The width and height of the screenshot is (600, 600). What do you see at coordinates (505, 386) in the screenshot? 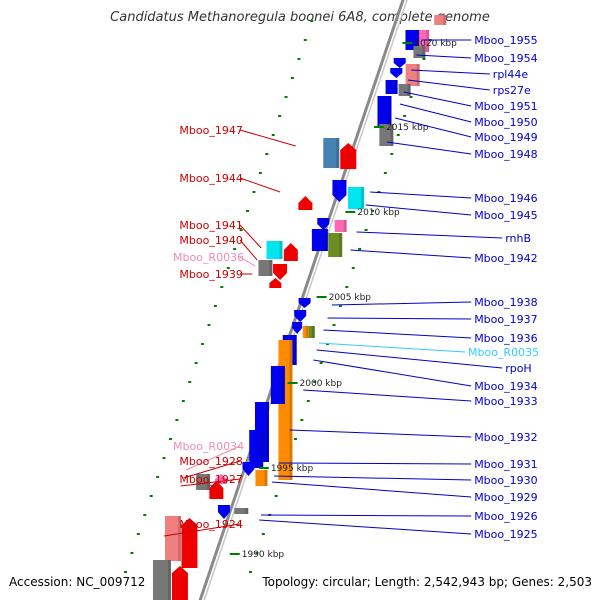
I see `gene-label-mboo_1934: Mboo_1934` at bounding box center [505, 386].